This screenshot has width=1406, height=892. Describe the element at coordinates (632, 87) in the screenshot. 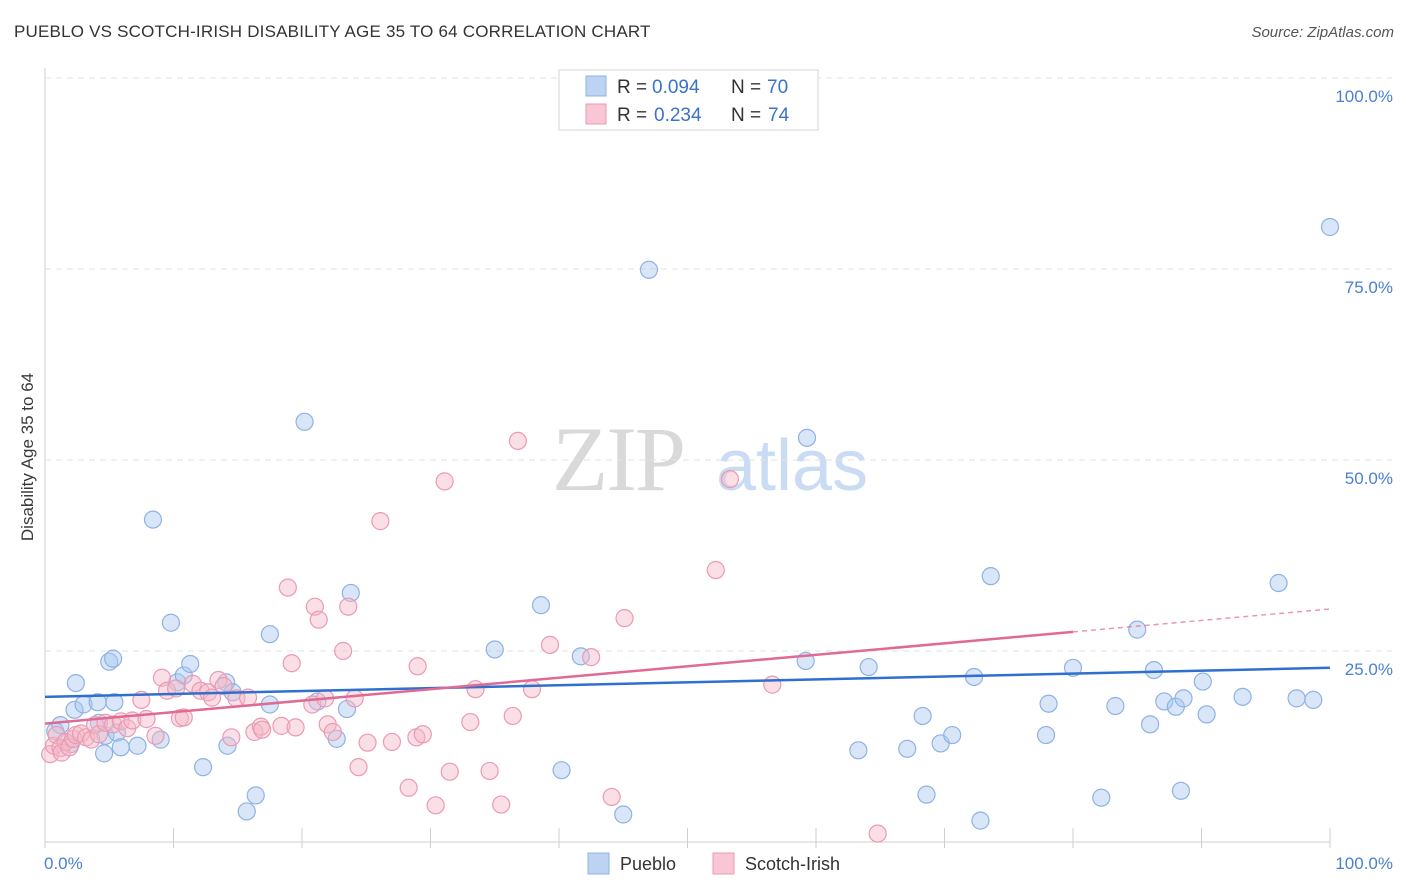

I see `legend-r-label-1: R =` at that location.